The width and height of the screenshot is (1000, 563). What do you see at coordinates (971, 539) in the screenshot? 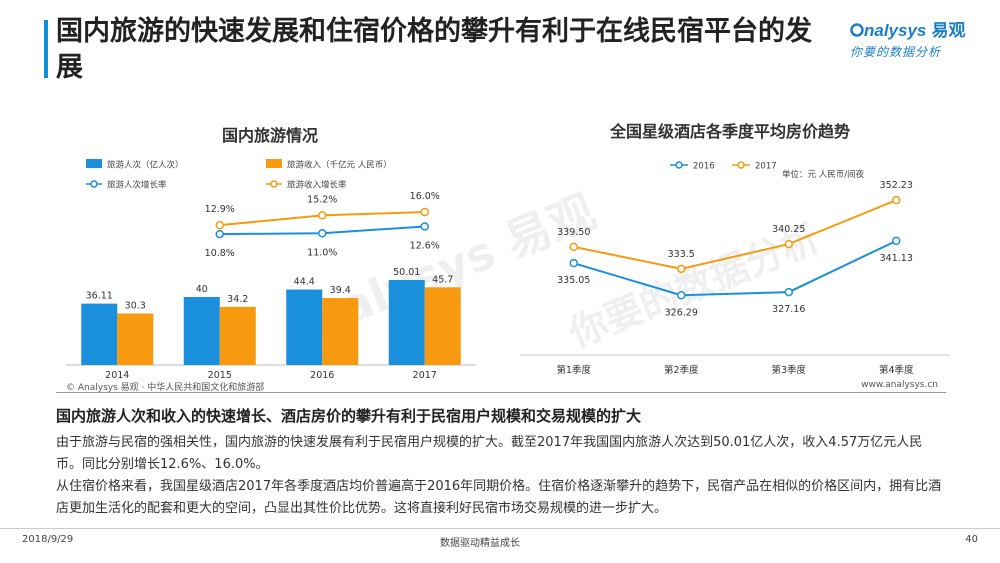
I see `page-number: 40` at bounding box center [971, 539].